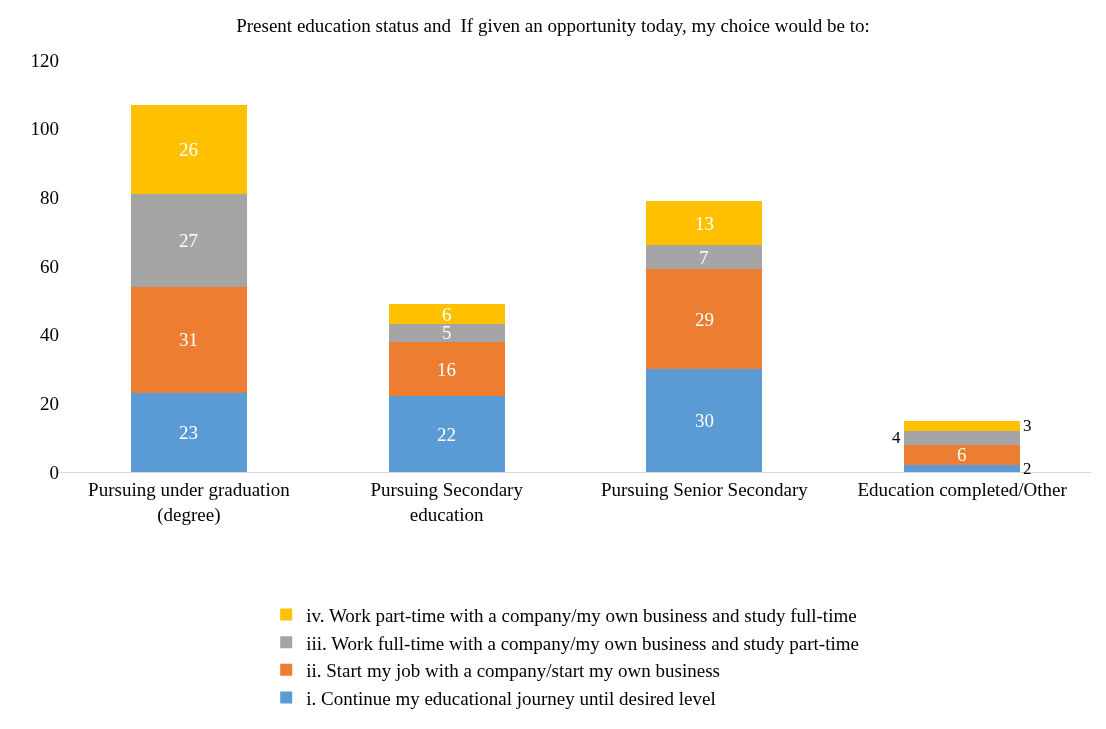 The height and width of the screenshot is (729, 1106). Describe the element at coordinates (582, 643) in the screenshot. I see `legend-label: iii. Work full-time with a company/my own business and study part-time` at that location.